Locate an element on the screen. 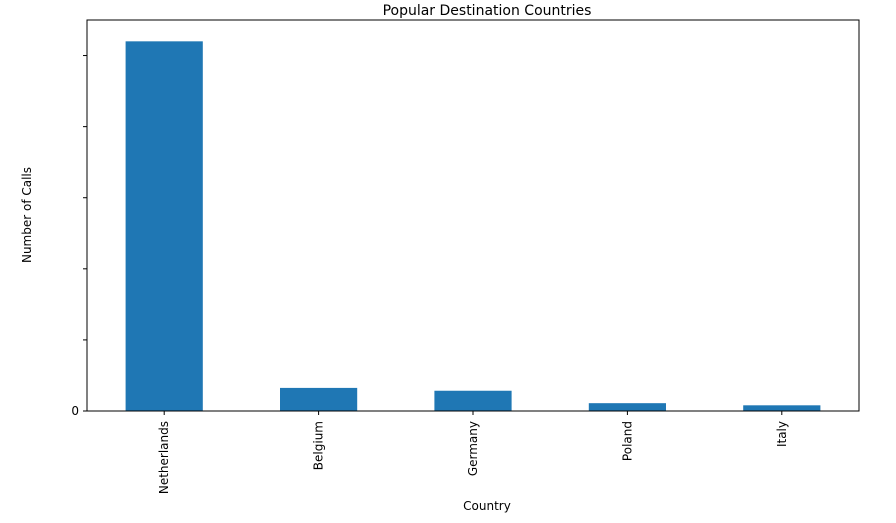  x-axis-ticks: Netherlands Belgium Germany Poland Italy is located at coordinates (473, 452).